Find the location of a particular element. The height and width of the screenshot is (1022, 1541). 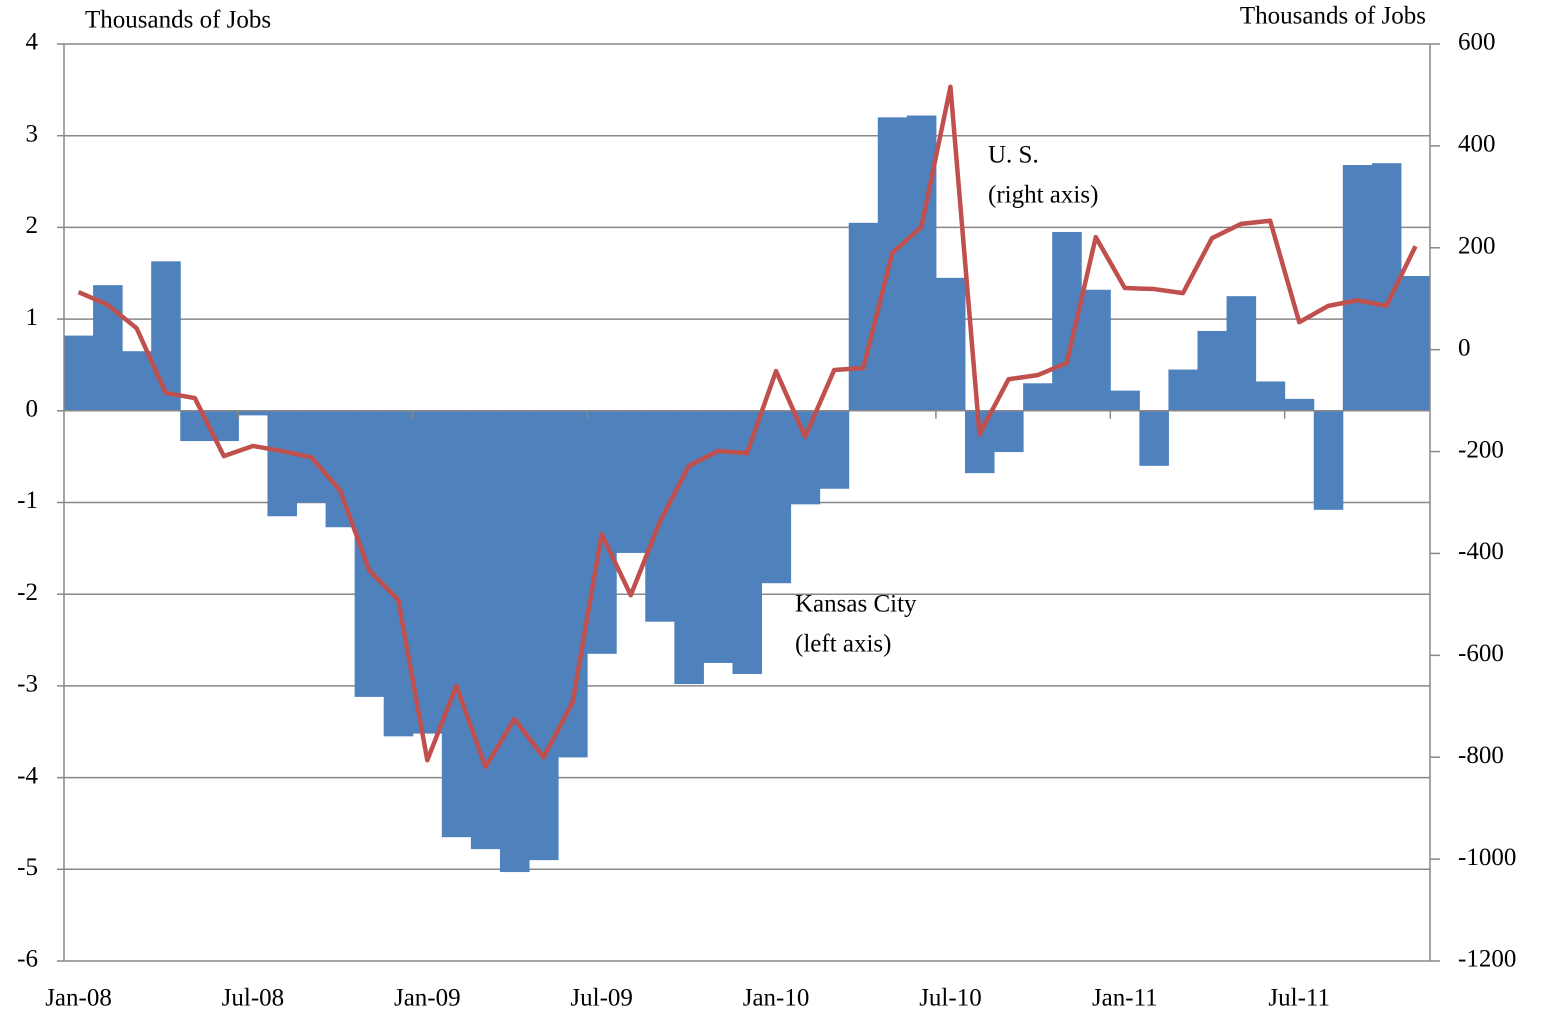

y-tick-label: -1 is located at coordinates (27, 500).